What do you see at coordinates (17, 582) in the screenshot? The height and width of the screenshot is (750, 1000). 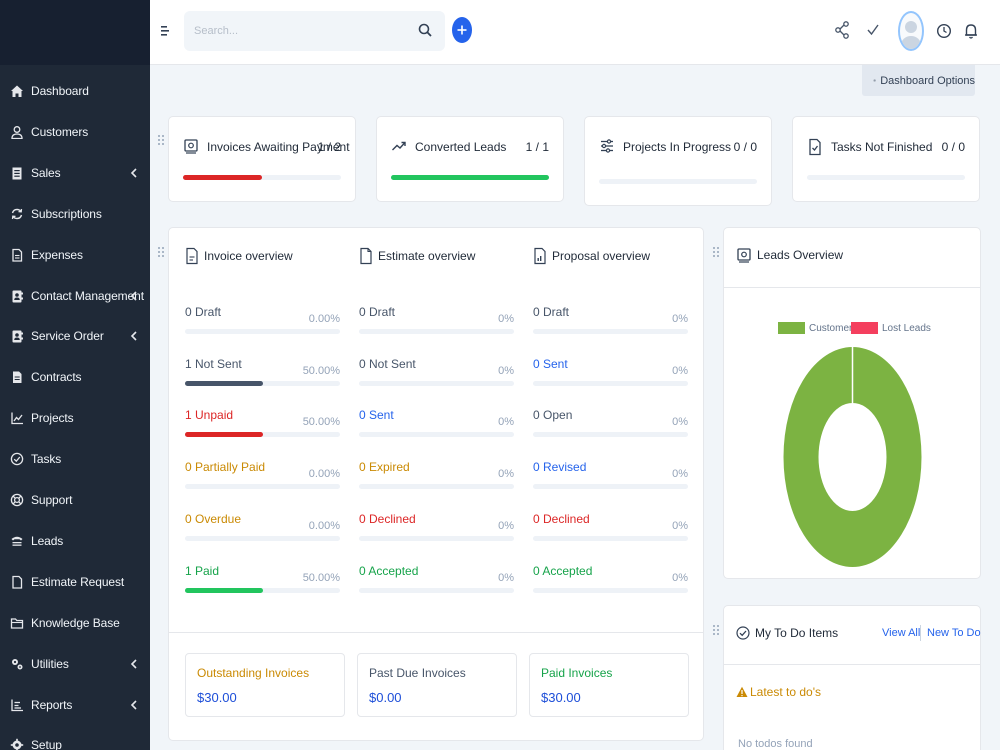 I see `file-icon` at bounding box center [17, 582].